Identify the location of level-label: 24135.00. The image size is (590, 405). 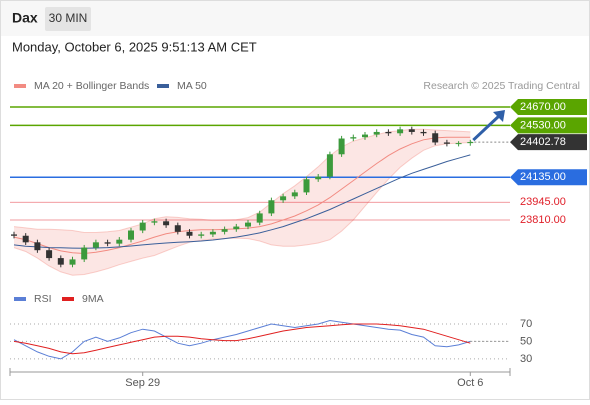
(543, 177).